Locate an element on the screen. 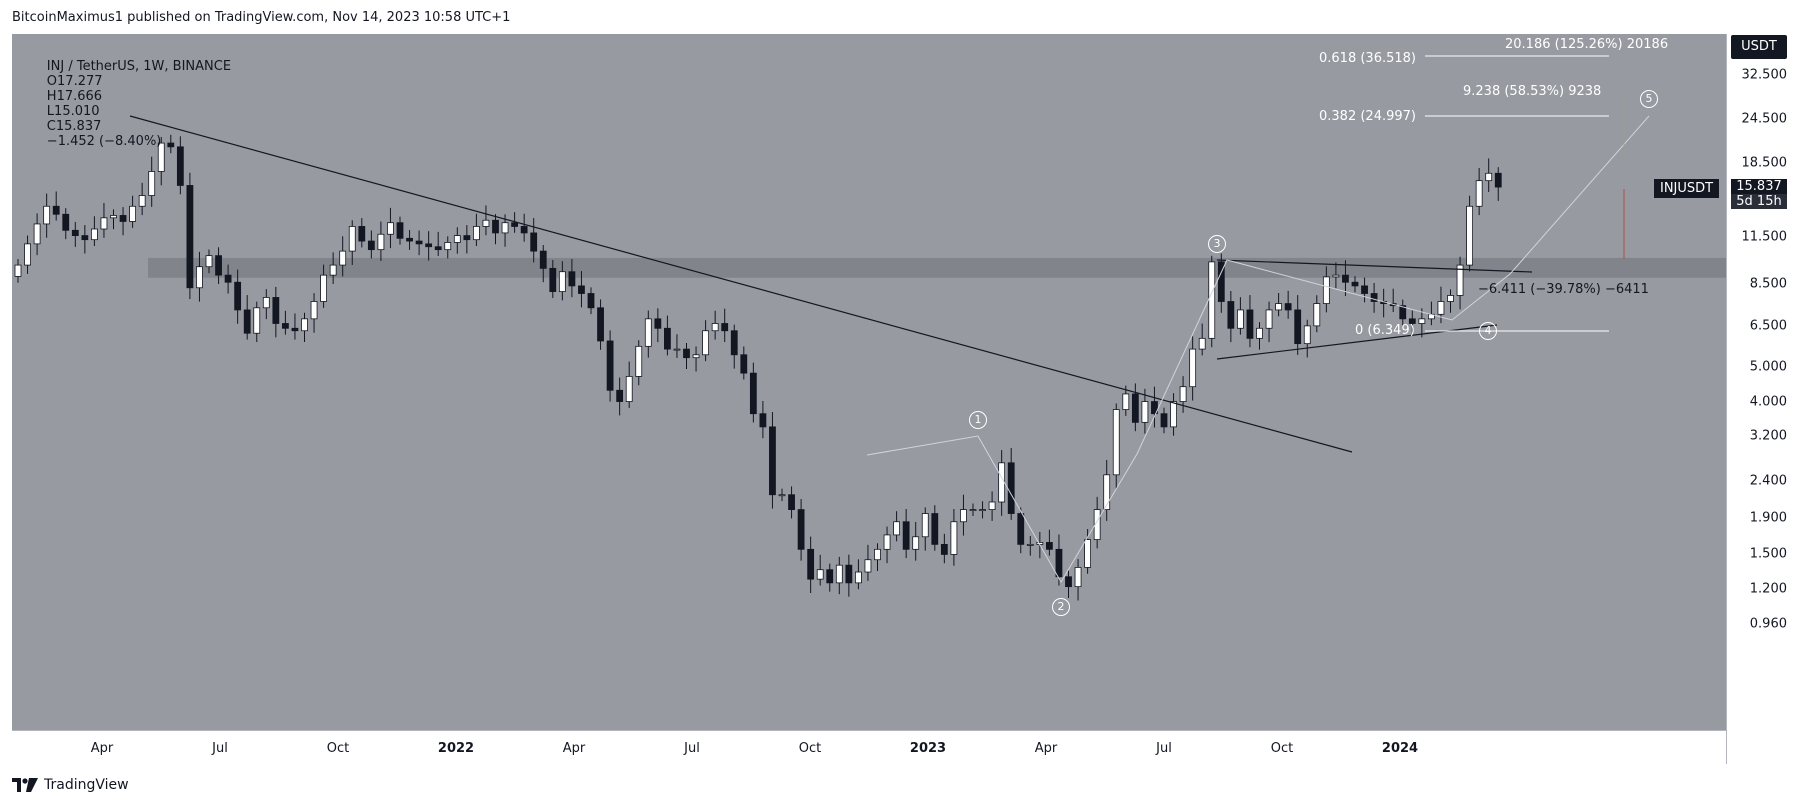 This screenshot has width=1807, height=809. low-value: 15.010 is located at coordinates (77, 111).